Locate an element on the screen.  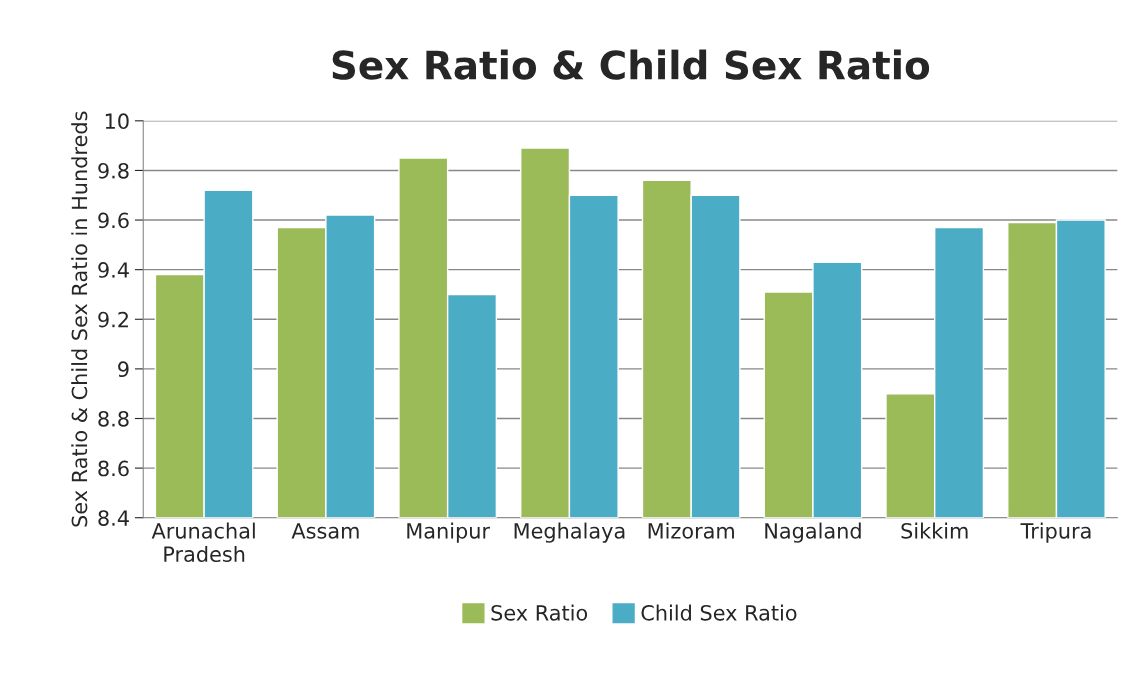
x-tick-label: Manipur is located at coordinates (449, 532).